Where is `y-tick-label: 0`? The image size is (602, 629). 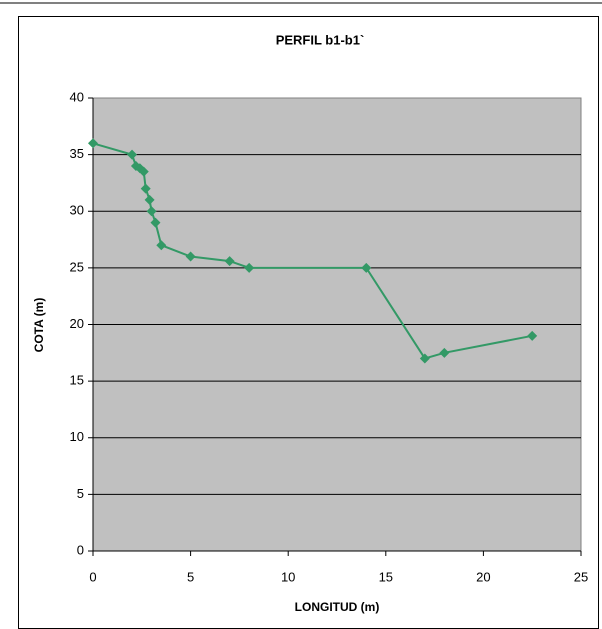
y-tick-label: 0 is located at coordinates (80, 549).